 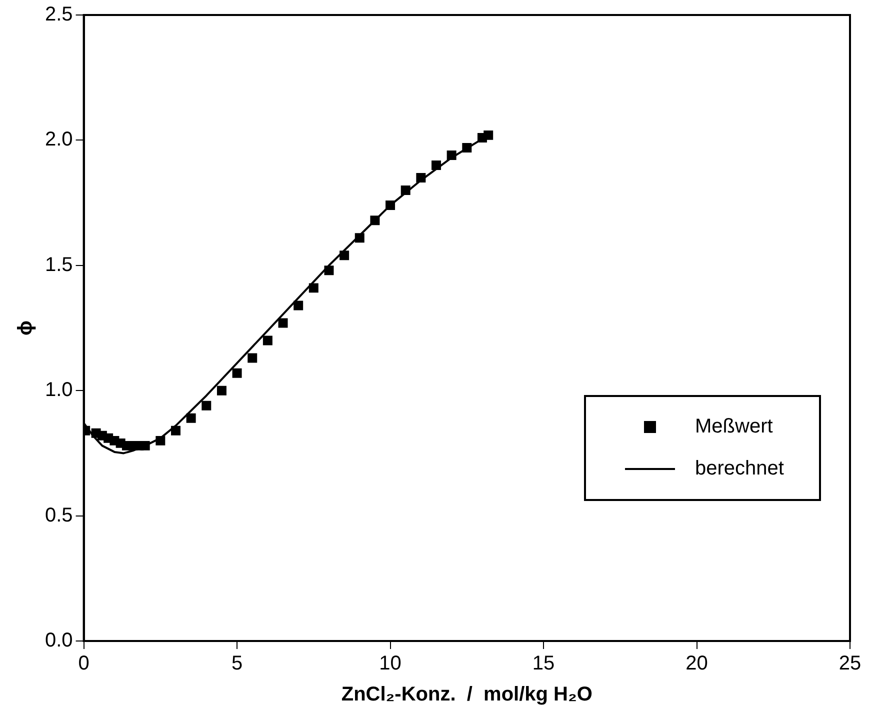 I want to click on x-tick-label: 10, so click(x=390, y=663).